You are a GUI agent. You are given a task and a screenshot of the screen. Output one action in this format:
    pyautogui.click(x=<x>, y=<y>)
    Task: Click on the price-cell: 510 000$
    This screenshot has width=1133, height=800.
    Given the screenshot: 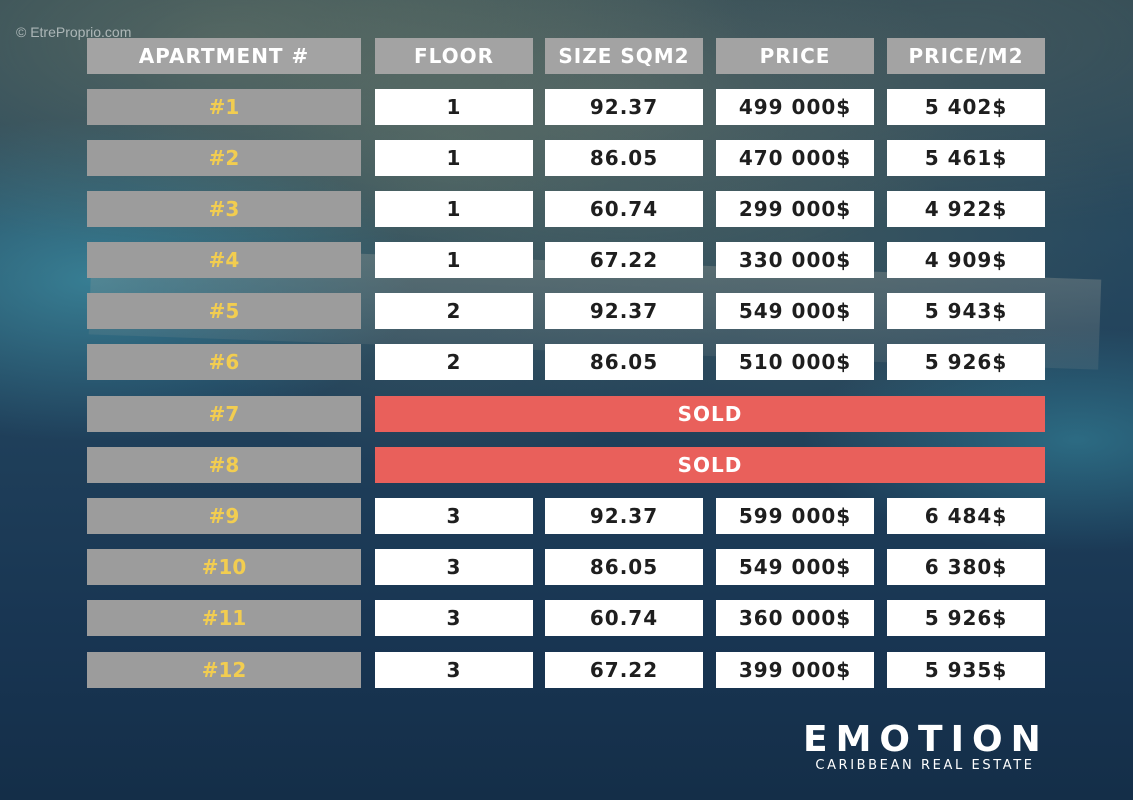 What is the action you would take?
    pyautogui.click(x=795, y=362)
    